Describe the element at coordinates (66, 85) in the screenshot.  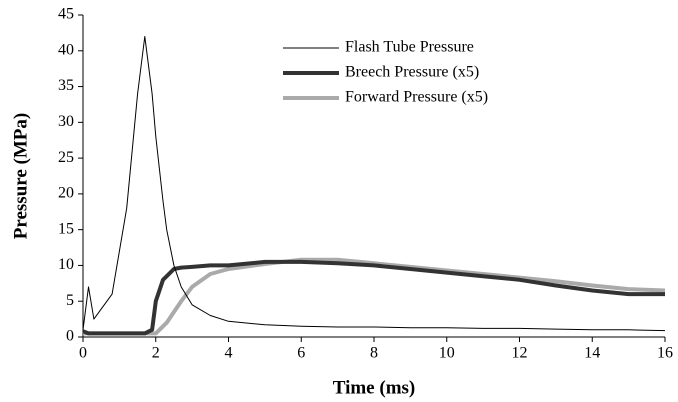
I see `y-tick-label: 35` at that location.